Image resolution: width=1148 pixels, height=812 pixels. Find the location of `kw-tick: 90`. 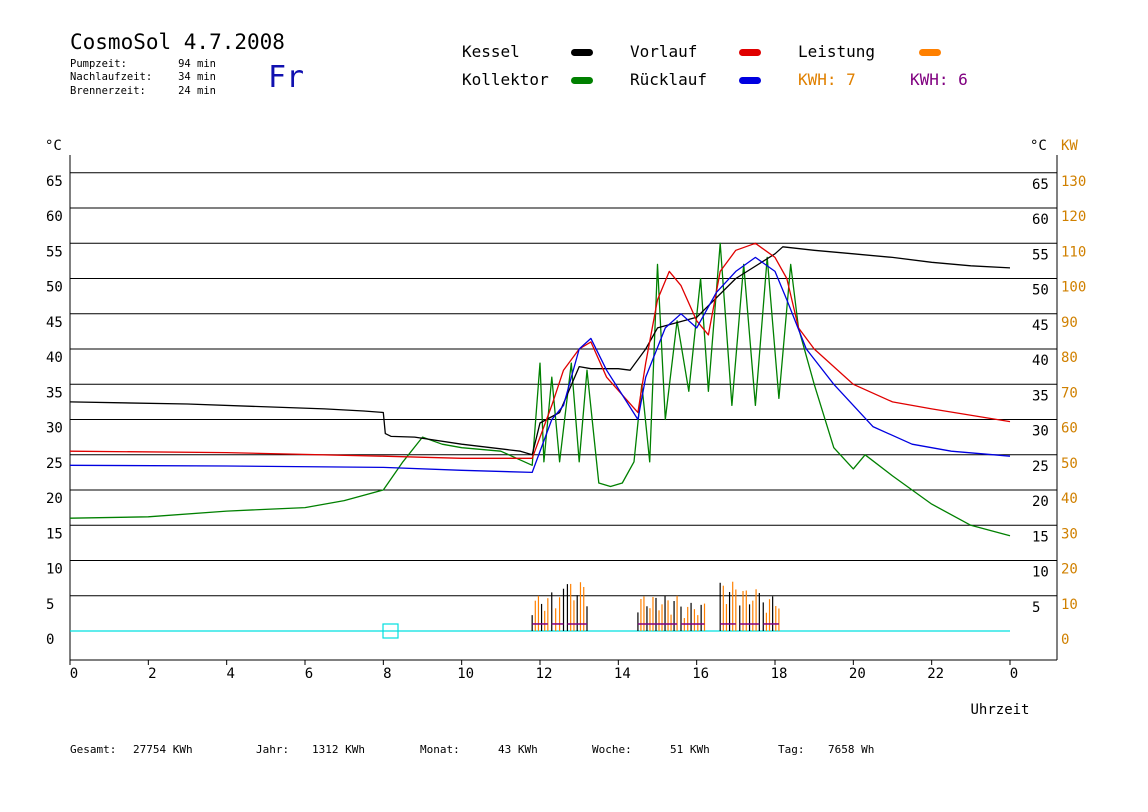

kw-tick: 90 is located at coordinates (1069, 323).